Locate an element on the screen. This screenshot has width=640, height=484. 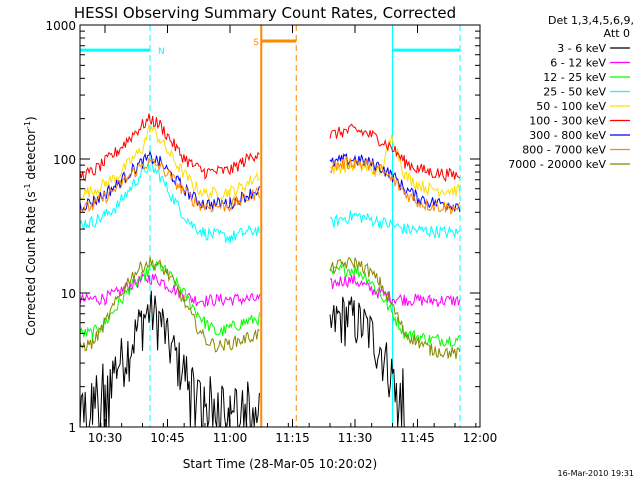
y-tick-label: 1 is located at coordinates (72, 428).